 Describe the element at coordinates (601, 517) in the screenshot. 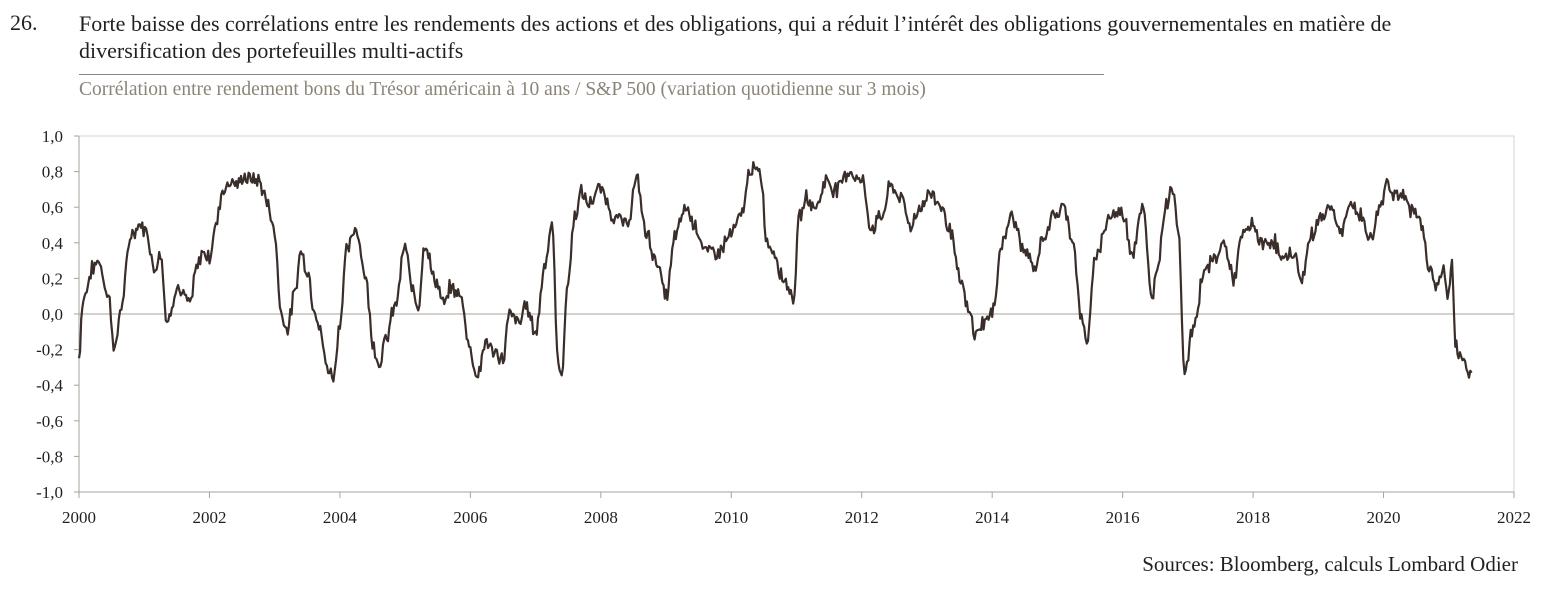

I see `x-tick-label: 2008` at that location.